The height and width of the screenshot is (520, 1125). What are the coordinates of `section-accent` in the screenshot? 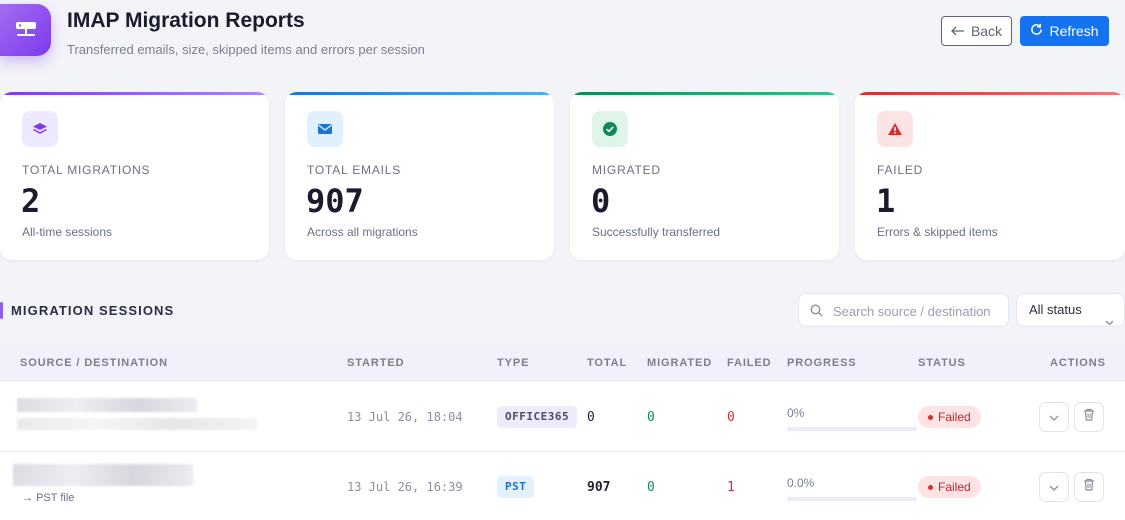 It's located at (1, 310).